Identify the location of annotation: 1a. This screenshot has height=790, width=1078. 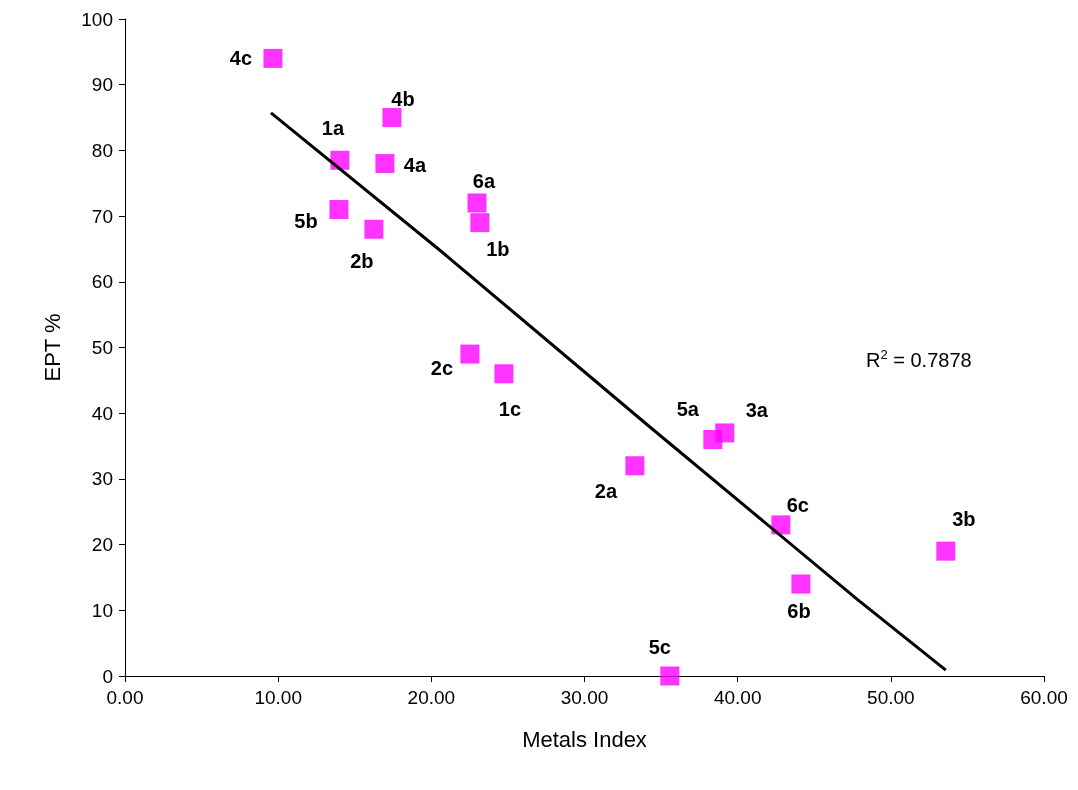
(333, 128).